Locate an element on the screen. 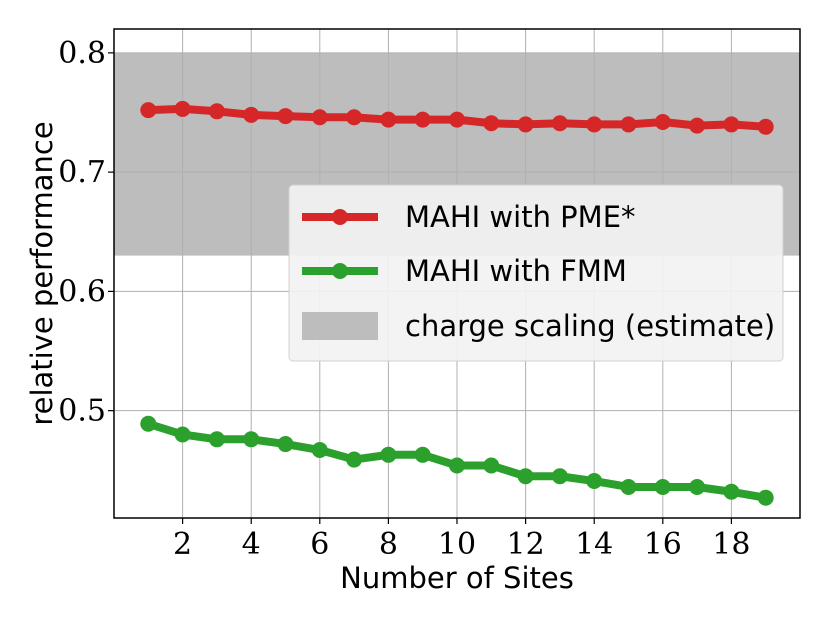 The height and width of the screenshot is (623, 830). y-tick-label: 0.5 is located at coordinates (82, 411).